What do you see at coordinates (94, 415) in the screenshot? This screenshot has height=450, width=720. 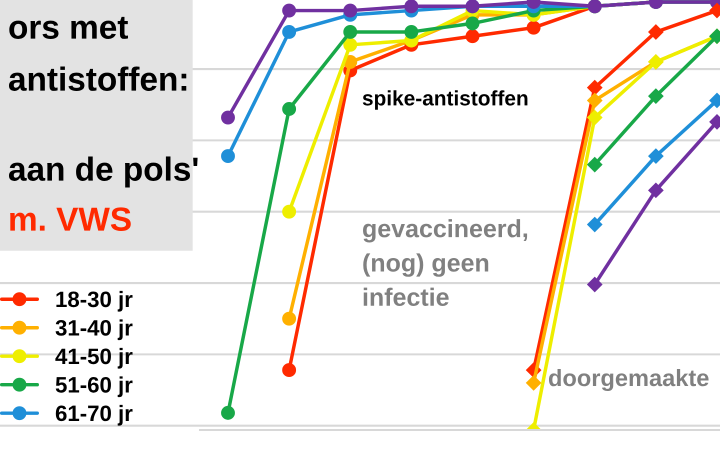 I see `legend-label: 61-70 jr` at bounding box center [94, 415].